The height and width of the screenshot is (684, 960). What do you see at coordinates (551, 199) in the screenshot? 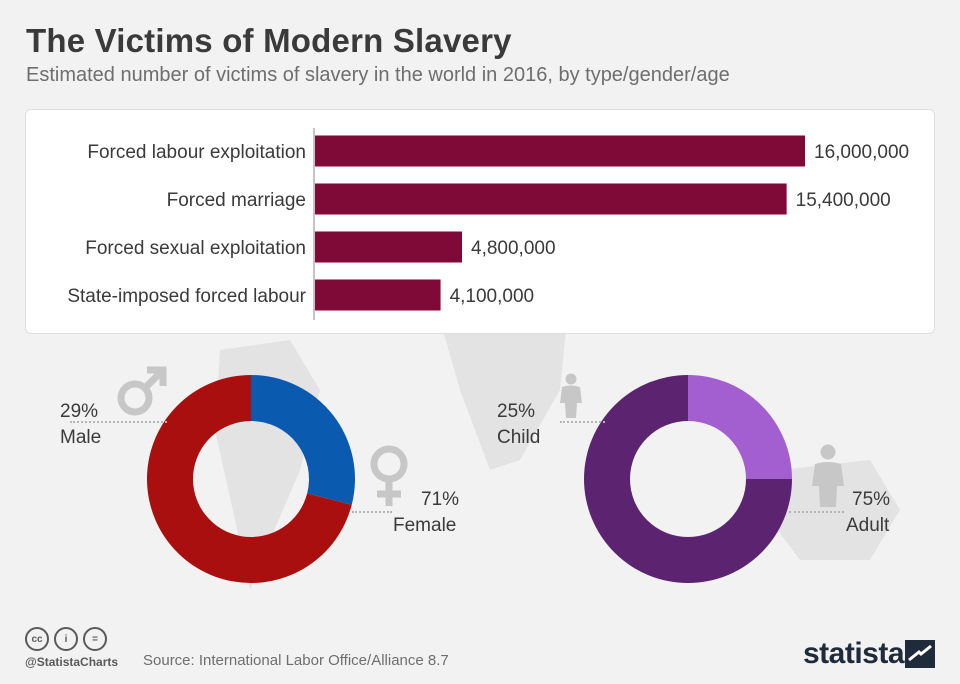
I see `bar-forced-marriage` at bounding box center [551, 199].